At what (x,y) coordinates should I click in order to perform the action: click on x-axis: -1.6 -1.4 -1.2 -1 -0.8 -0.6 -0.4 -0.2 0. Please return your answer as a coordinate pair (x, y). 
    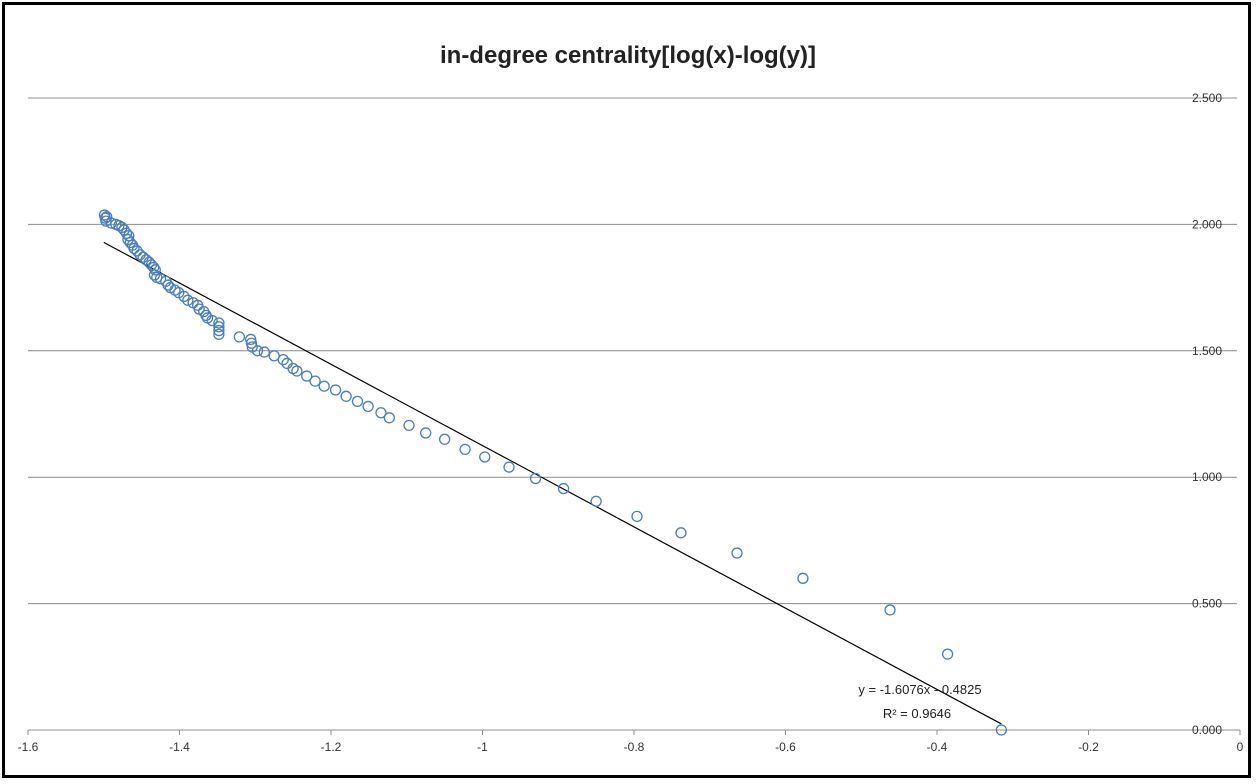
    Looking at the image, I should click on (631, 741).